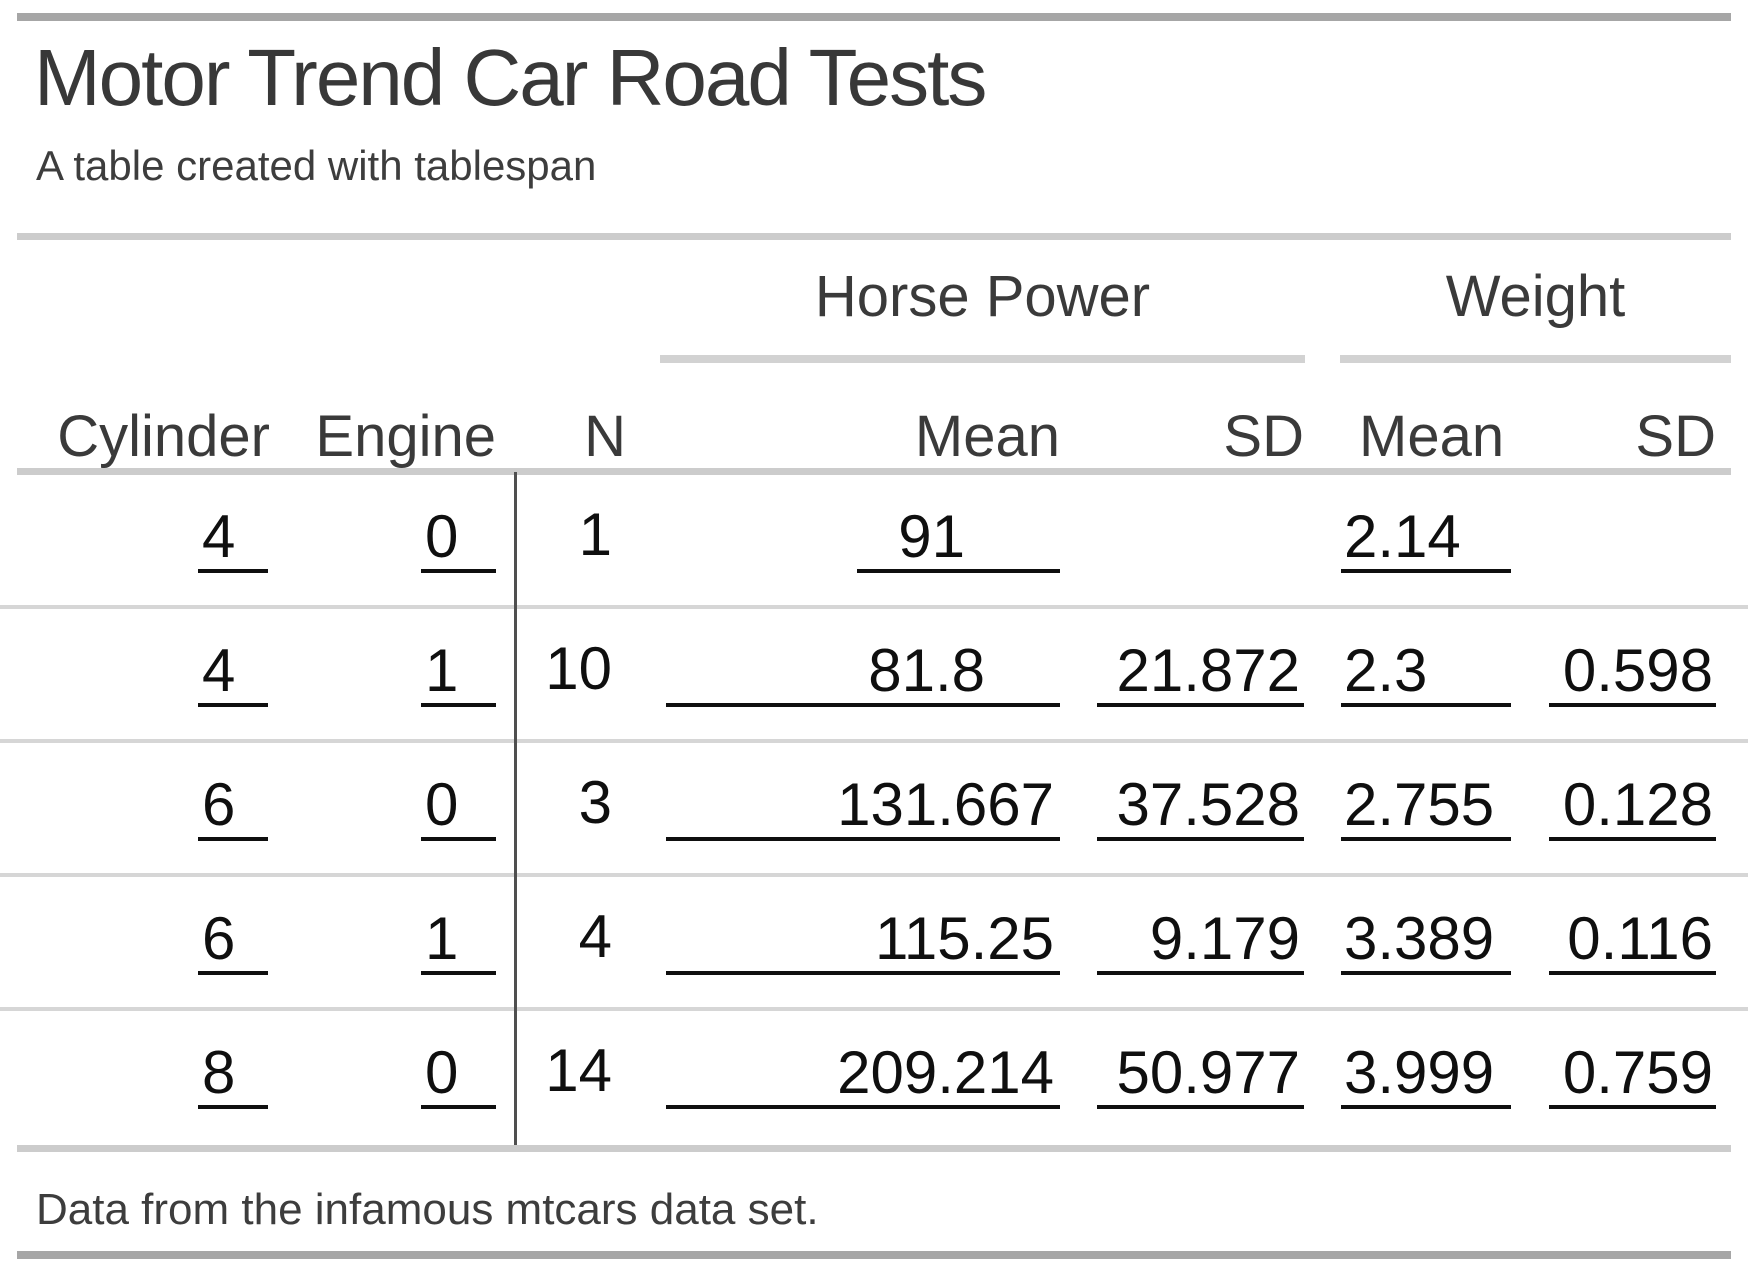 The image size is (1748, 1272). I want to click on page-subtitle: A table created with tablespan, so click(316, 165).